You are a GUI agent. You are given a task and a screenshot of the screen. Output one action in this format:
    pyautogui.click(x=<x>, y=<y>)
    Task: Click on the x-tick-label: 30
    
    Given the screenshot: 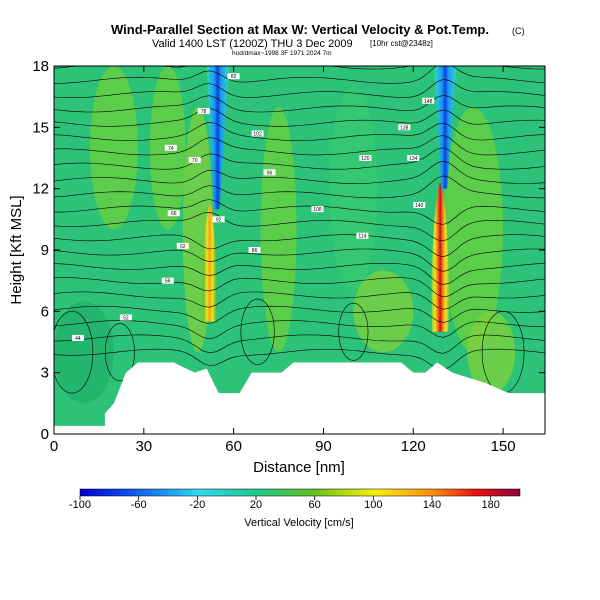 What is the action you would take?
    pyautogui.click(x=143, y=446)
    